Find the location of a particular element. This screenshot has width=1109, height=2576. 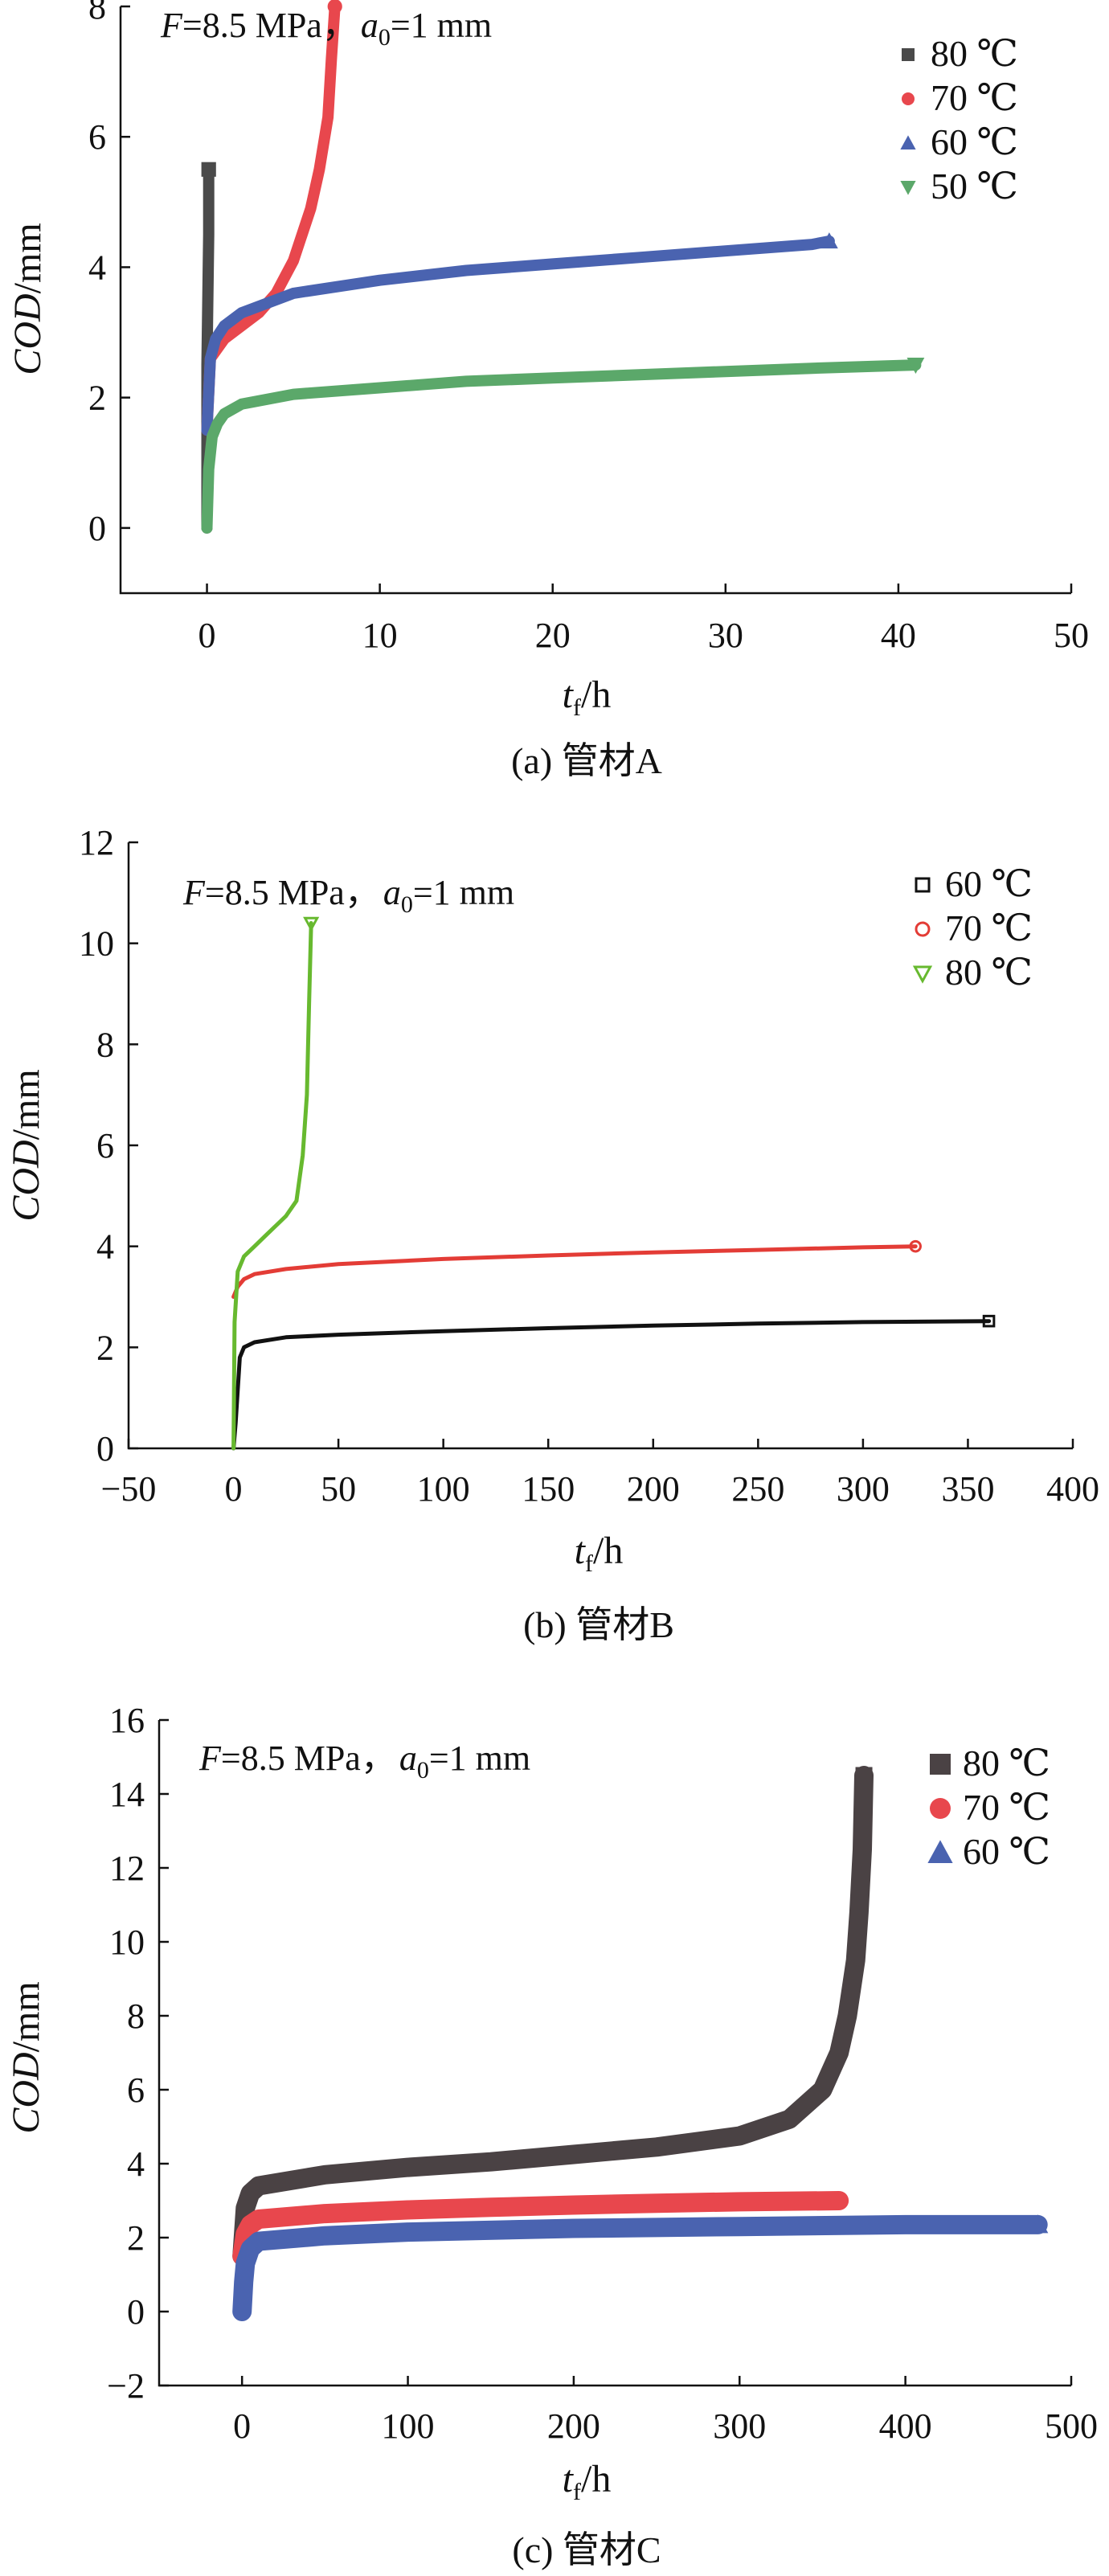

y-tick-label: 16 is located at coordinates (127, 1720).